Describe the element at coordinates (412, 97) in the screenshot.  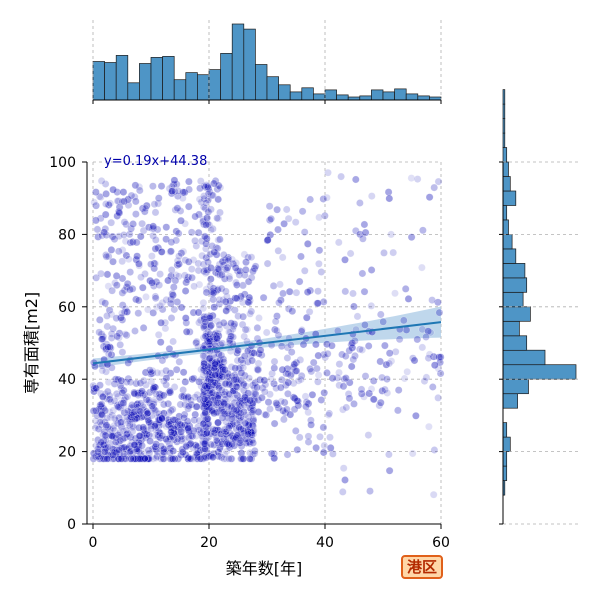
I see `x-hist-bar` at that location.